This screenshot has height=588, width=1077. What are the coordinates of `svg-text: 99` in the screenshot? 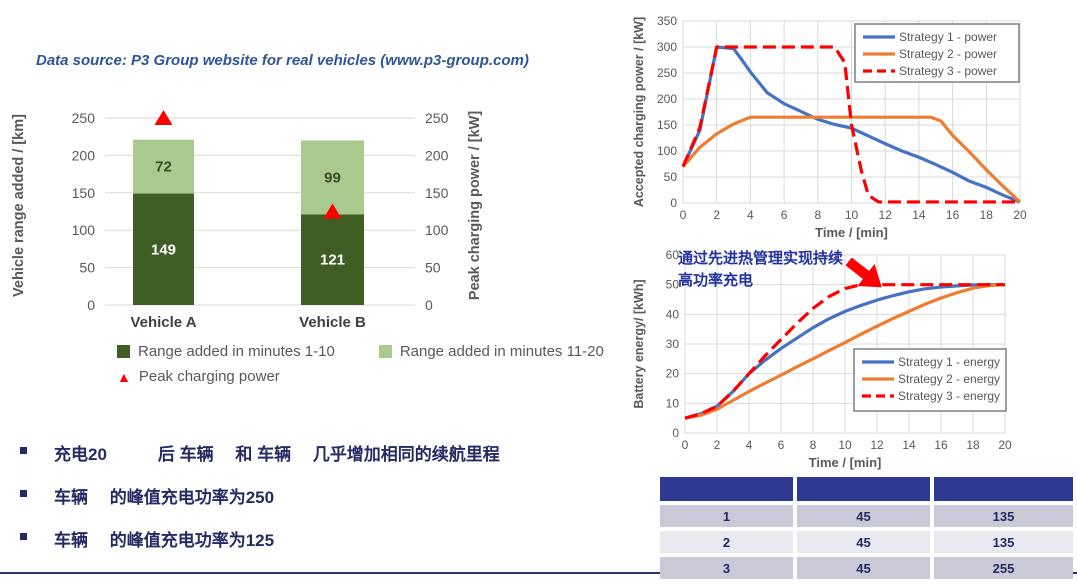 It's located at (332, 177).